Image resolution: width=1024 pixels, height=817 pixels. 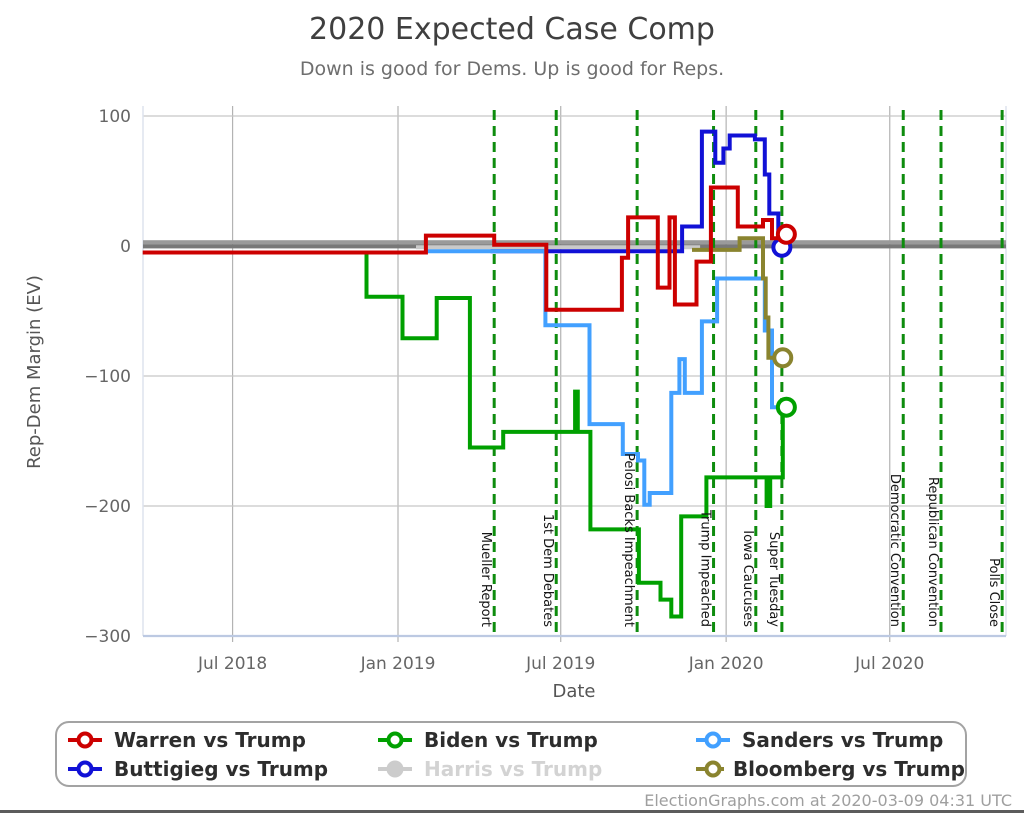 What do you see at coordinates (512, 29) in the screenshot?
I see `chart-title: 2020 Expected Case Comp` at bounding box center [512, 29].